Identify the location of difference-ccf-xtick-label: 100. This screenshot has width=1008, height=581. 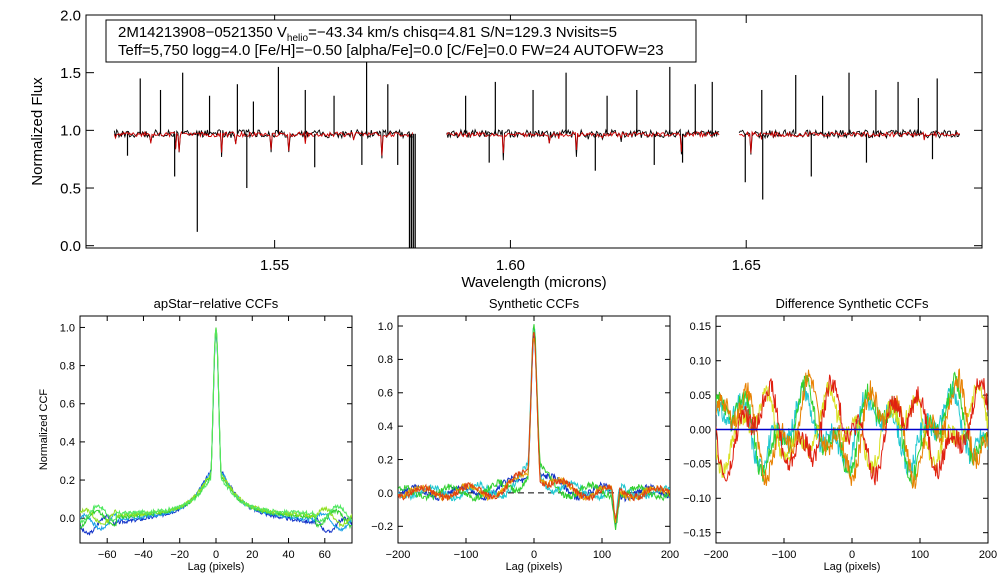
(920, 555).